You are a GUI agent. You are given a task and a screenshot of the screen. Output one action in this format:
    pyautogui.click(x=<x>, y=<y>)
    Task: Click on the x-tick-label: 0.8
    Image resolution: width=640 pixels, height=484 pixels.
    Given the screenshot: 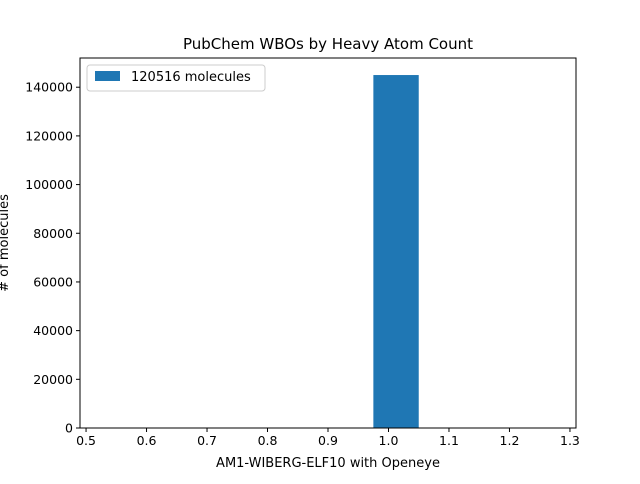 What is the action you would take?
    pyautogui.click(x=268, y=440)
    